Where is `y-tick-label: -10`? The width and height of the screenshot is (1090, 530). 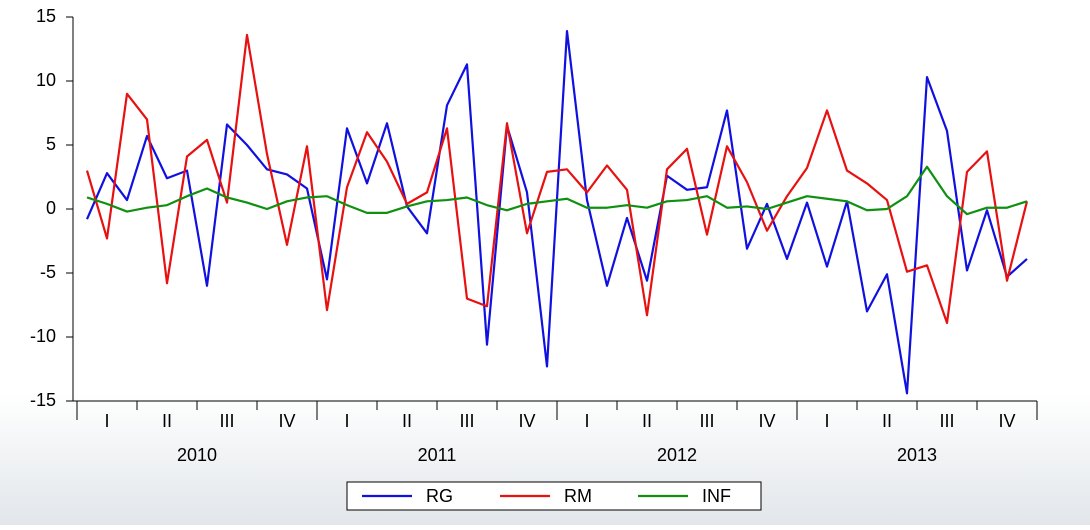 y-tick-label: -10 is located at coordinates (43, 336).